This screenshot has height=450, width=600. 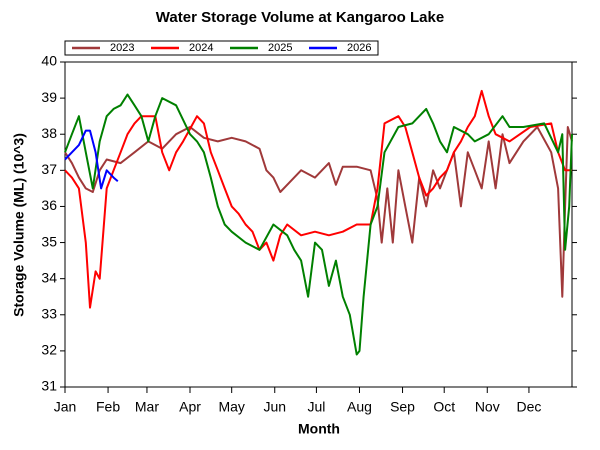 I want to click on x-tick-label: Sep, so click(x=402, y=407).